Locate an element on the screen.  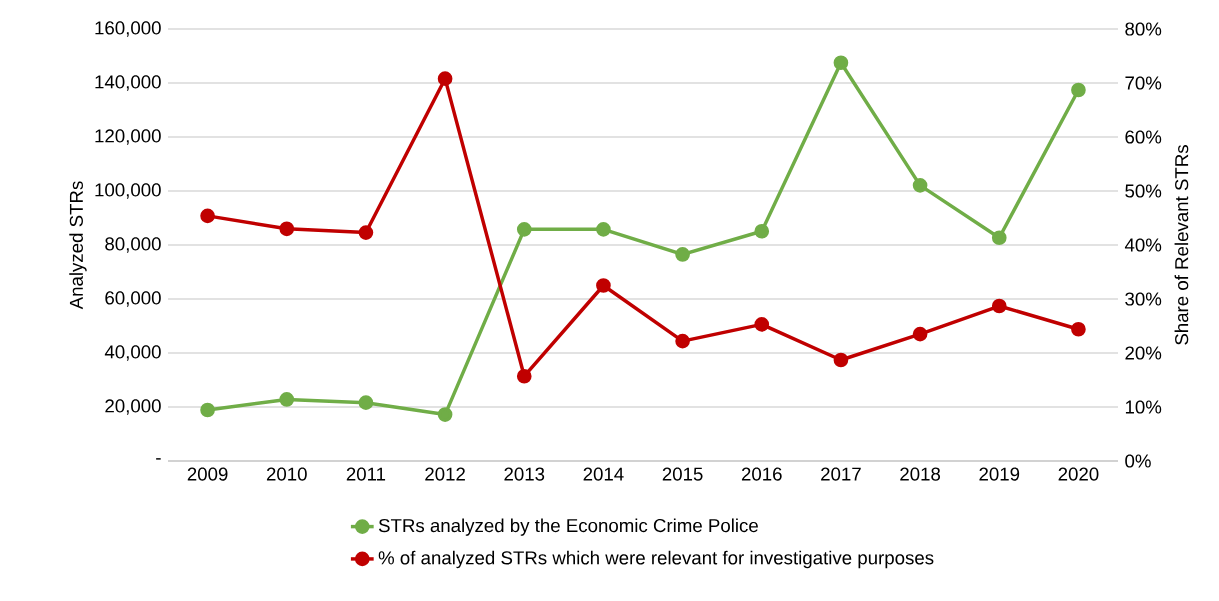
y-axis-title: Analyzed STRs is located at coordinates (78, 245).